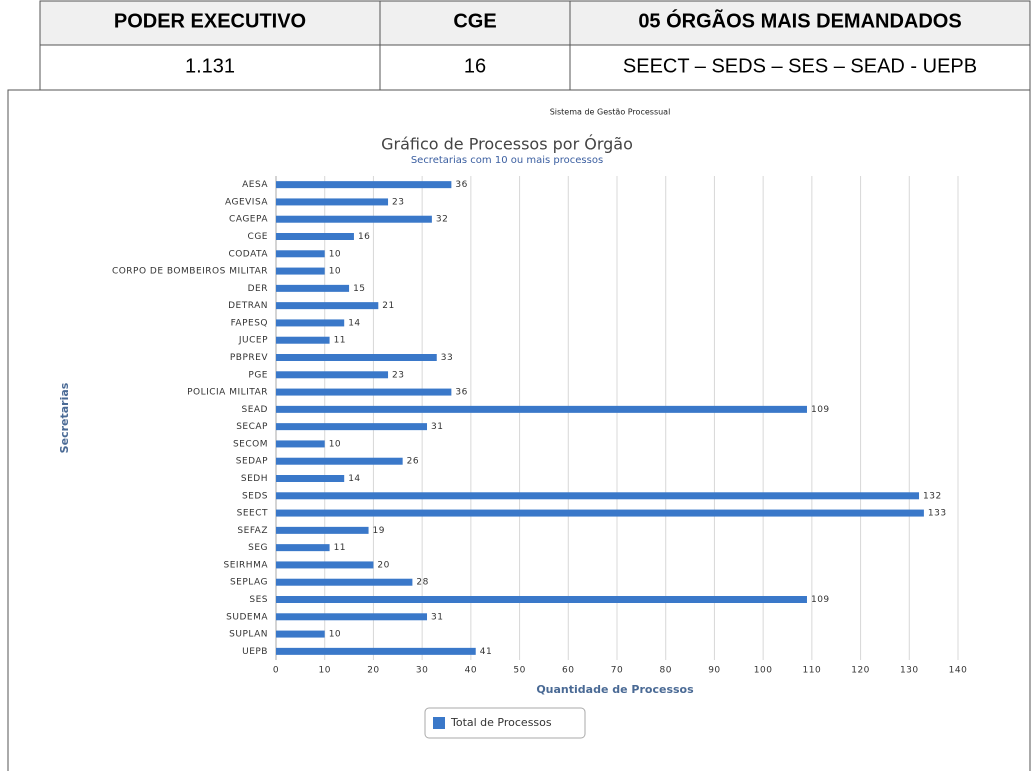 This screenshot has height=771, width=1034. Describe the element at coordinates (190, 272) in the screenshot. I see `y-tick-label: CORPO DE BOMBEIROS MILITAR` at that location.